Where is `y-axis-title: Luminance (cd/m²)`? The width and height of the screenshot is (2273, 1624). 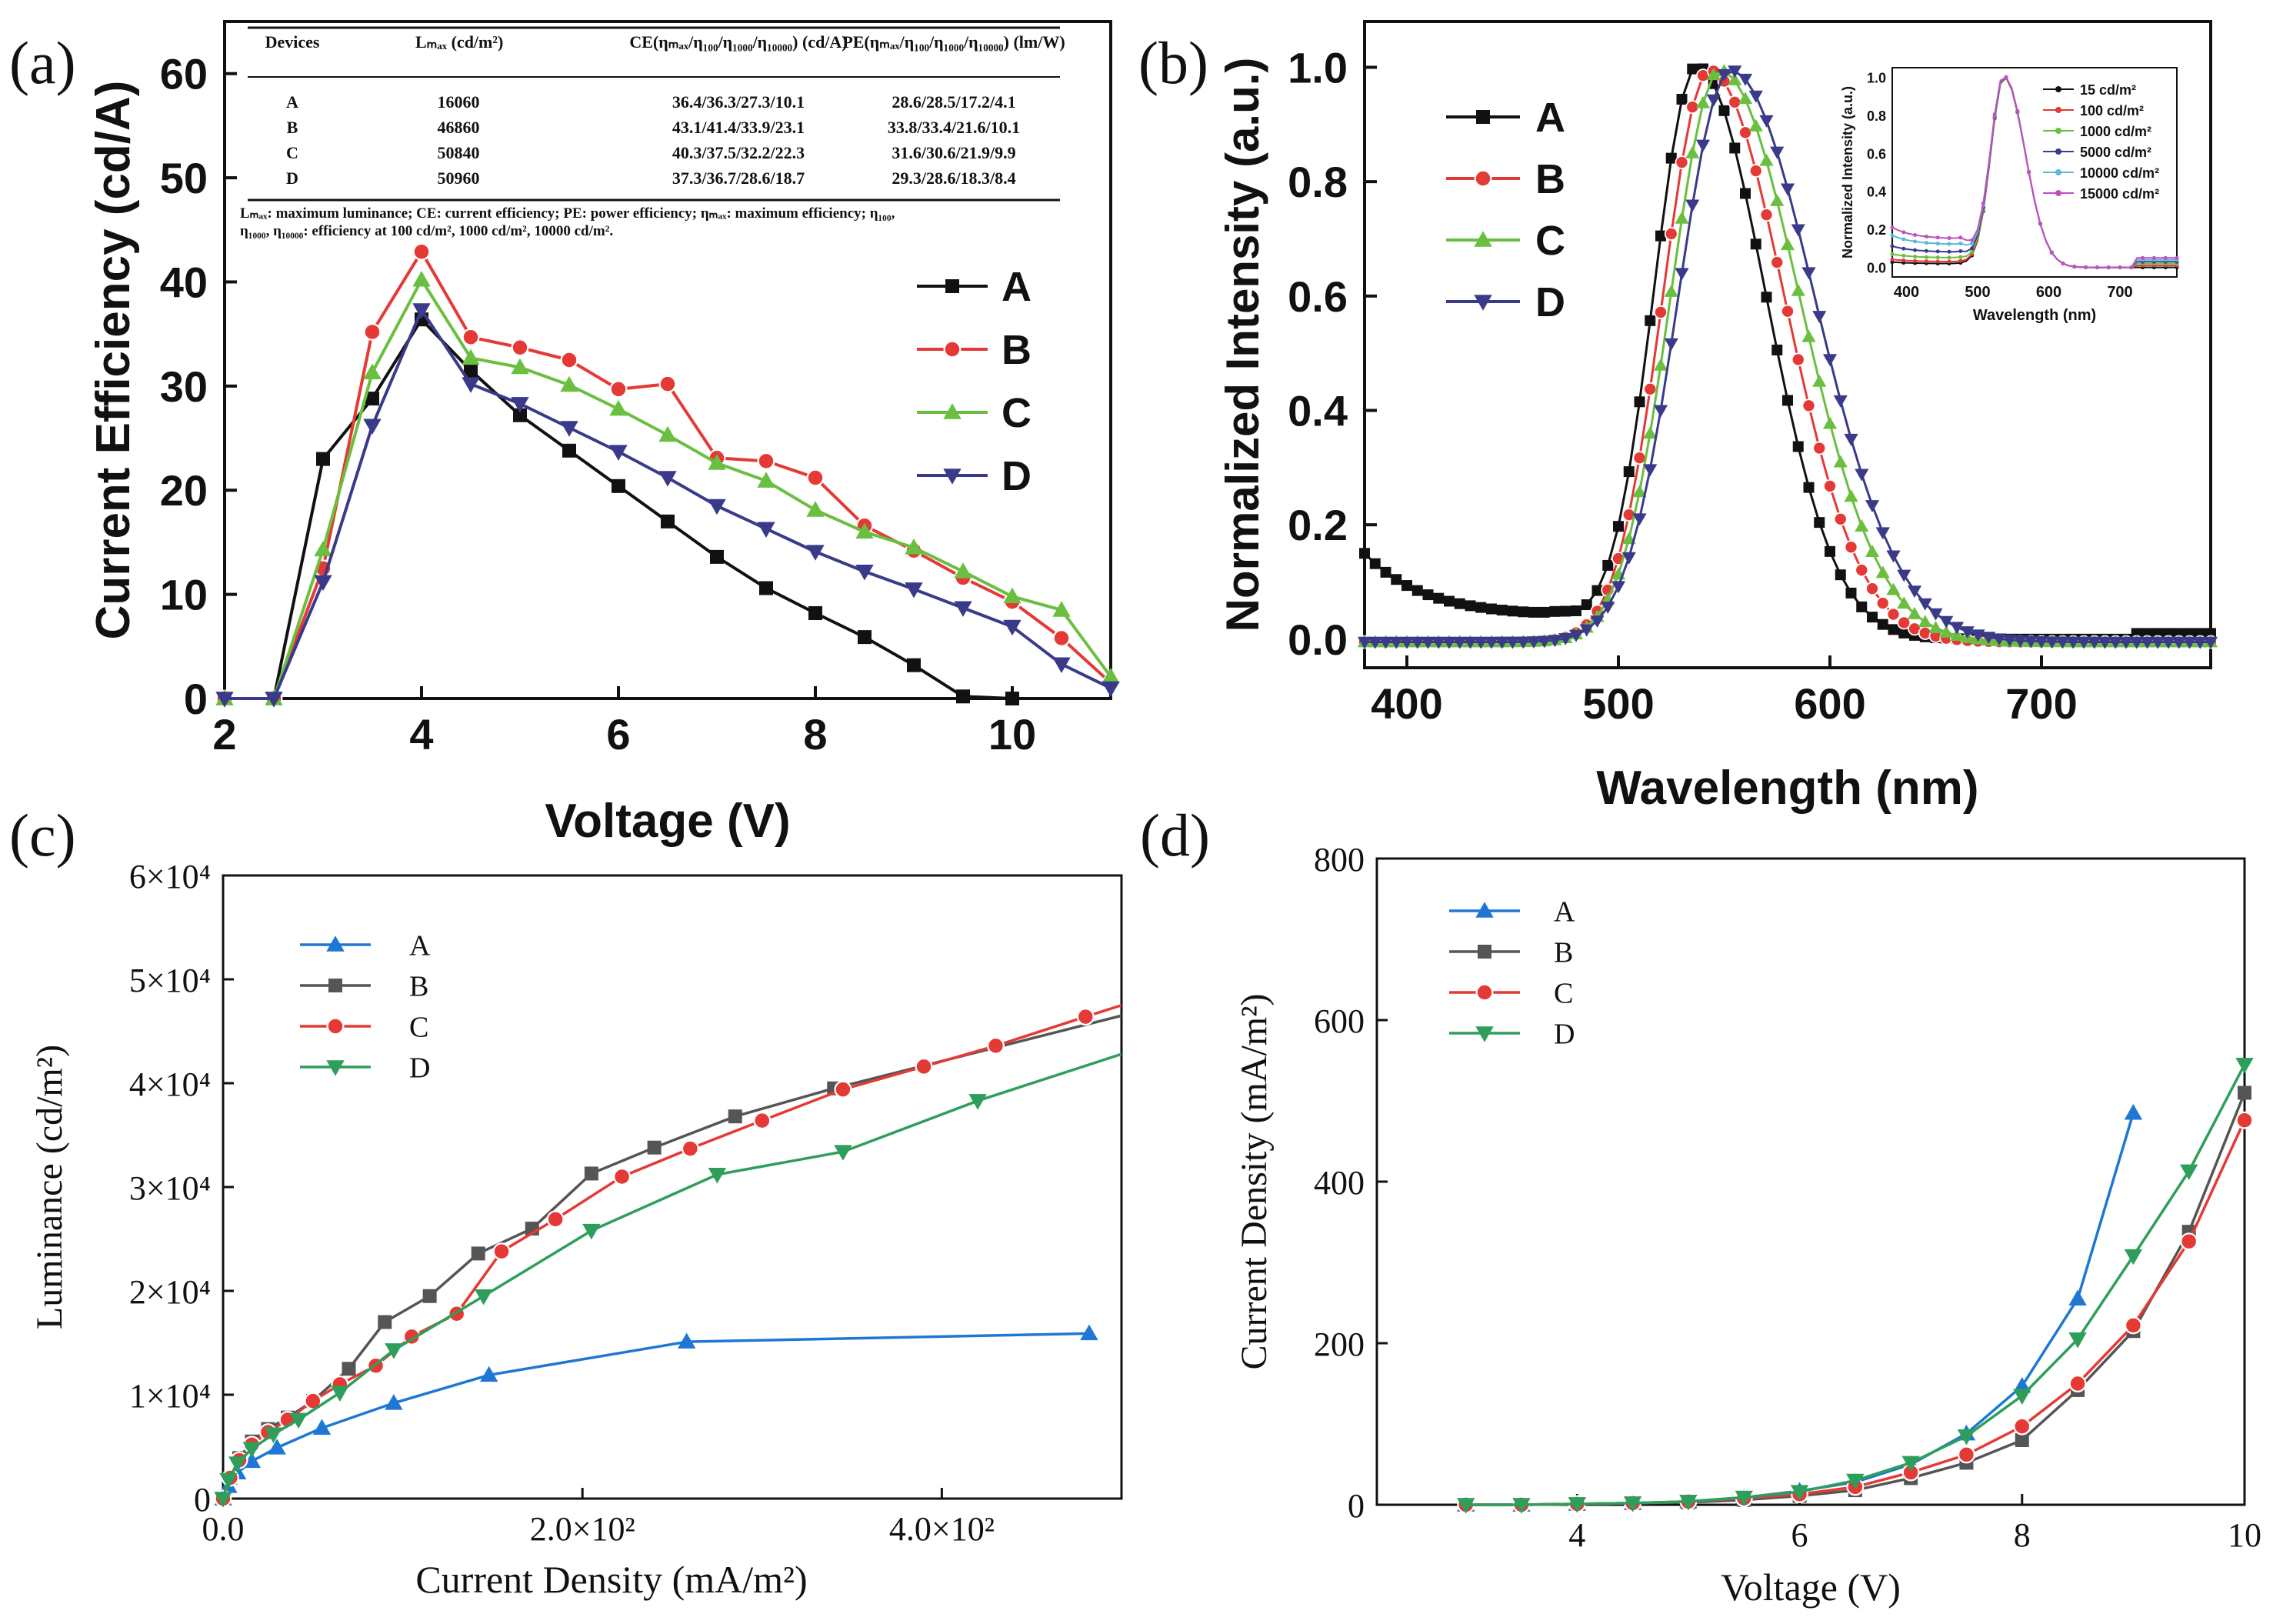
y-axis-title: Luminance (cd/m²) is located at coordinates (49, 1187).